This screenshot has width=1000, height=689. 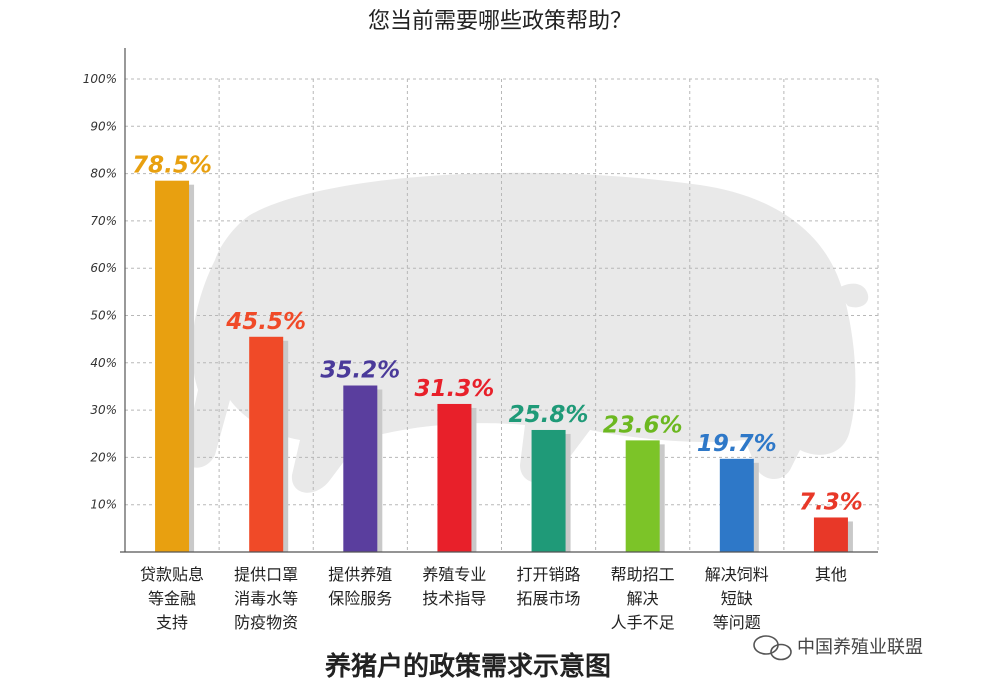 What do you see at coordinates (103, 268) in the screenshot?
I see `y-tick-label: 60%` at bounding box center [103, 268].